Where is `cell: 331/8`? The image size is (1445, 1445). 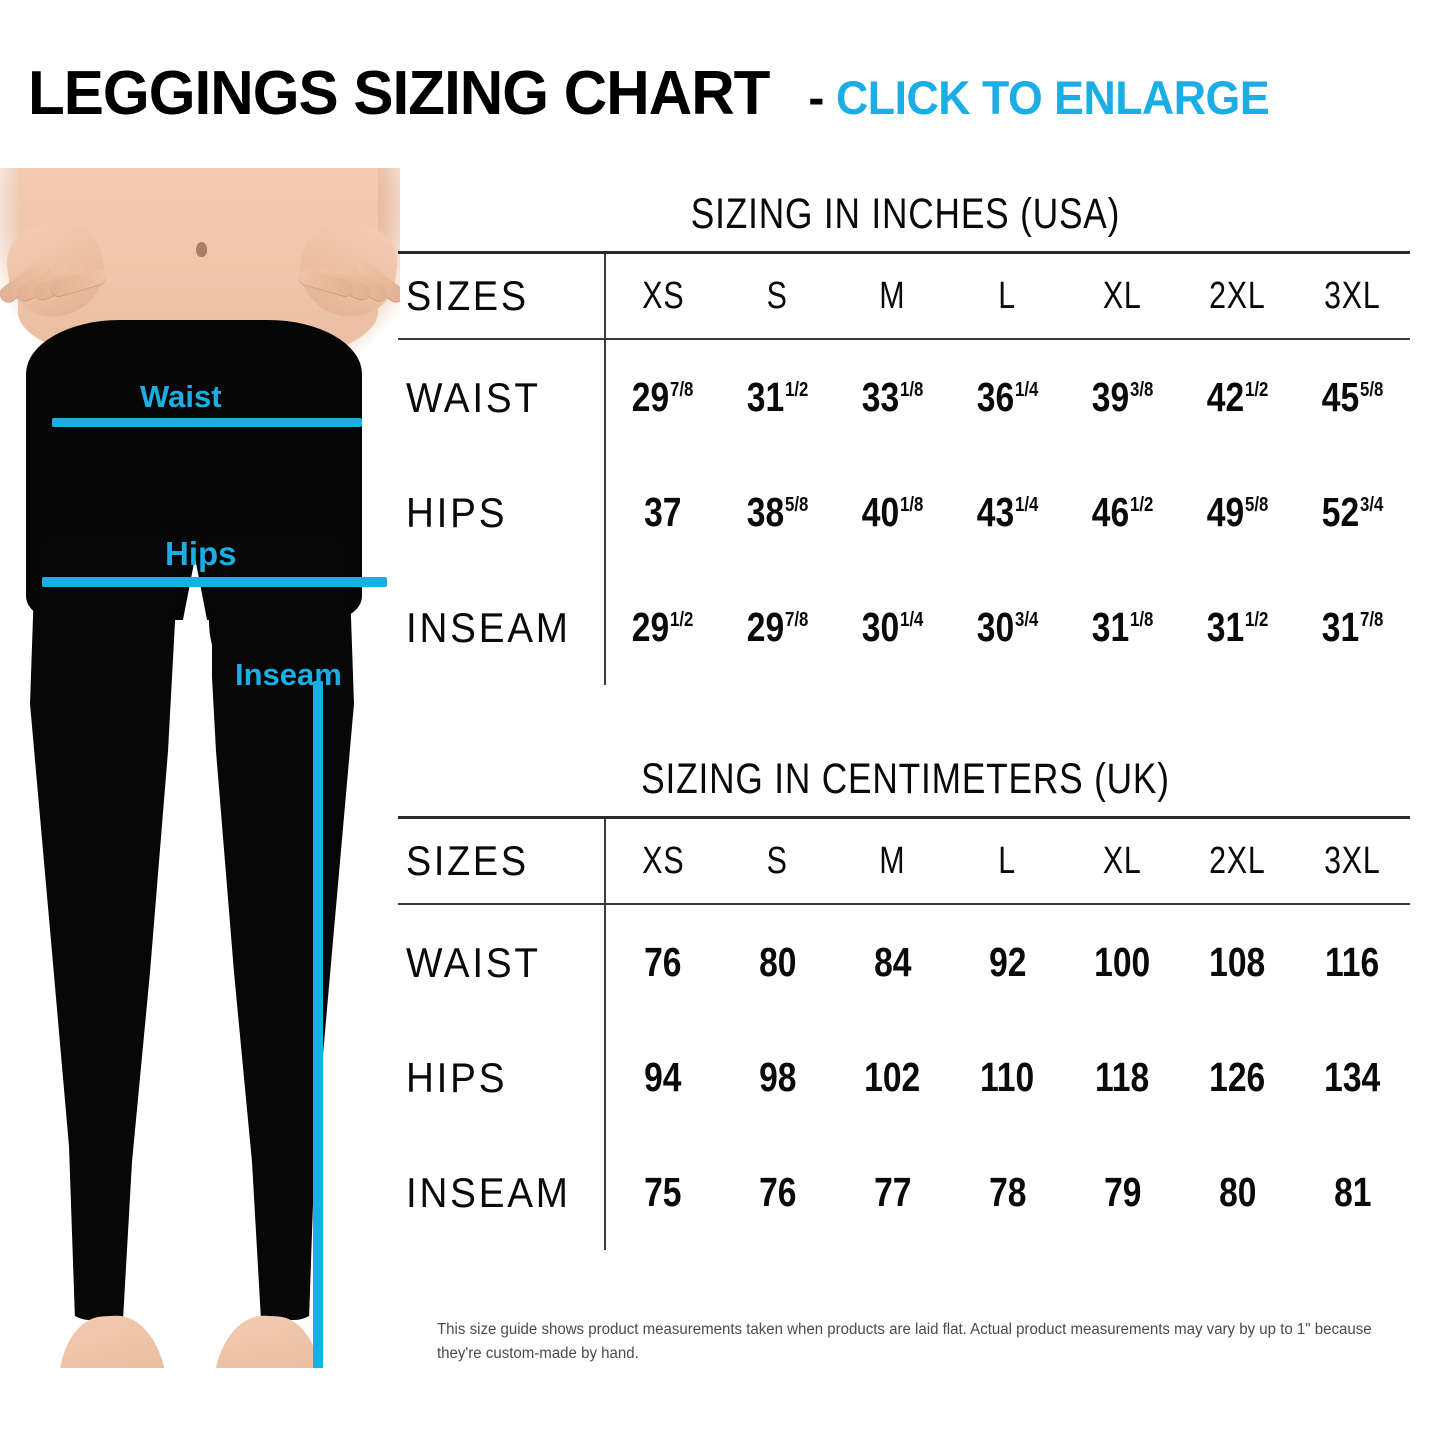 cell: 331/8 is located at coordinates (892, 397).